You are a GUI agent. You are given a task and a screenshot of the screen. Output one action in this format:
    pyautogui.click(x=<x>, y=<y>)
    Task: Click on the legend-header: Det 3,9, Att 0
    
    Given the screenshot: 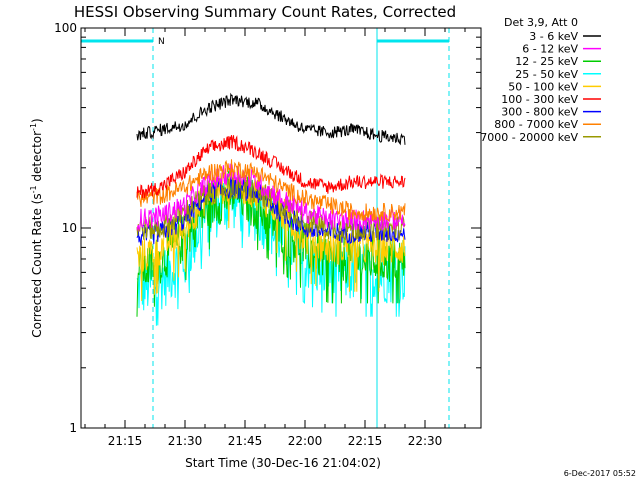 What is the action you would take?
    pyautogui.click(x=541, y=22)
    